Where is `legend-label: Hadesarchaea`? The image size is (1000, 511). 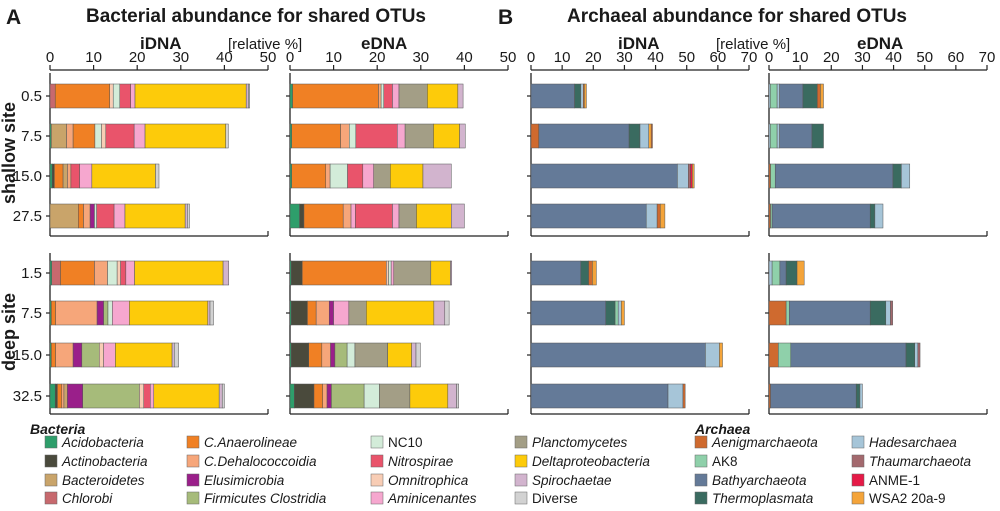 legend-label: Hadesarchaea is located at coordinates (913, 442).